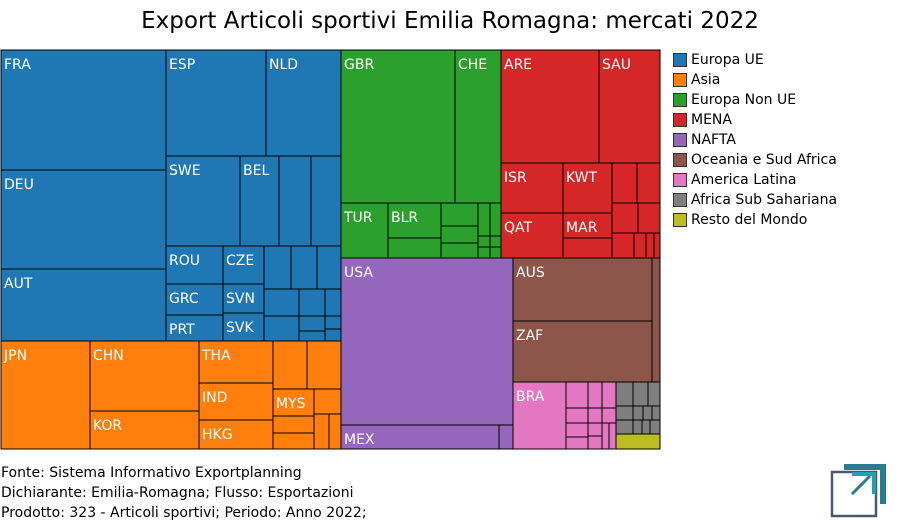 This screenshot has height=530, width=900. What do you see at coordinates (582, 351) in the screenshot?
I see `treemap-tile-zaf: ZAF` at bounding box center [582, 351].